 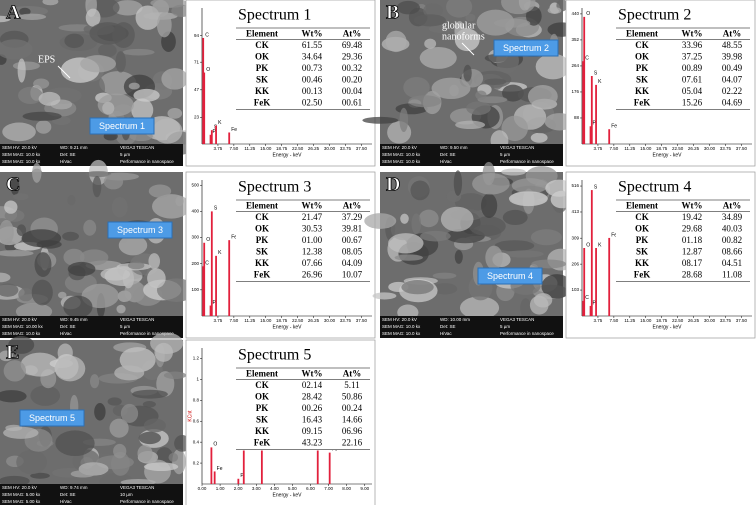 What do you see at coordinates (312, 419) in the screenshot?
I see `table-cell: 16.43` at bounding box center [312, 419].